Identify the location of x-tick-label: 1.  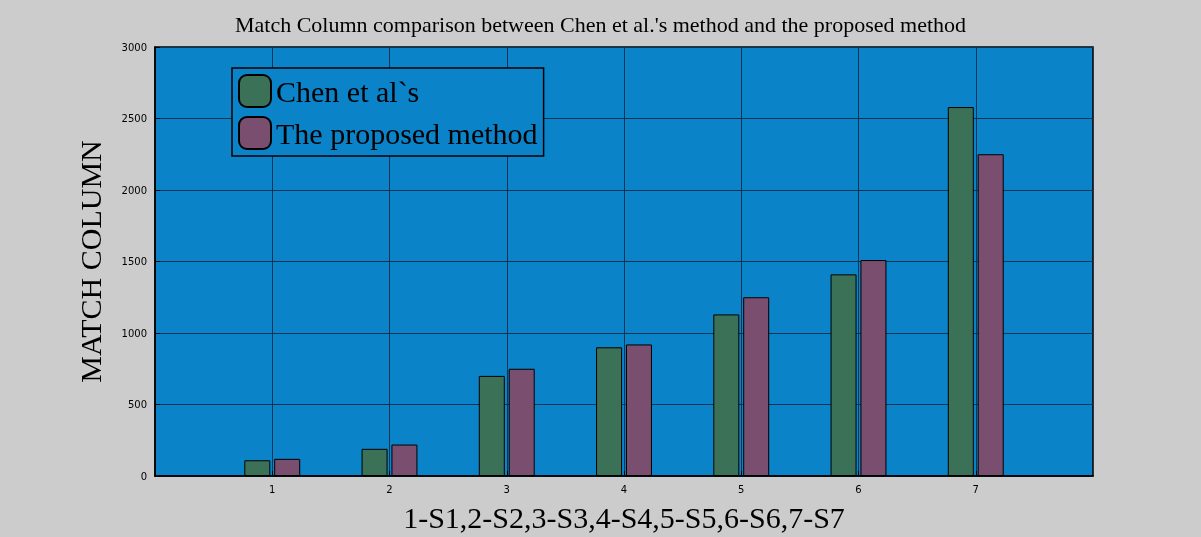
(272, 489).